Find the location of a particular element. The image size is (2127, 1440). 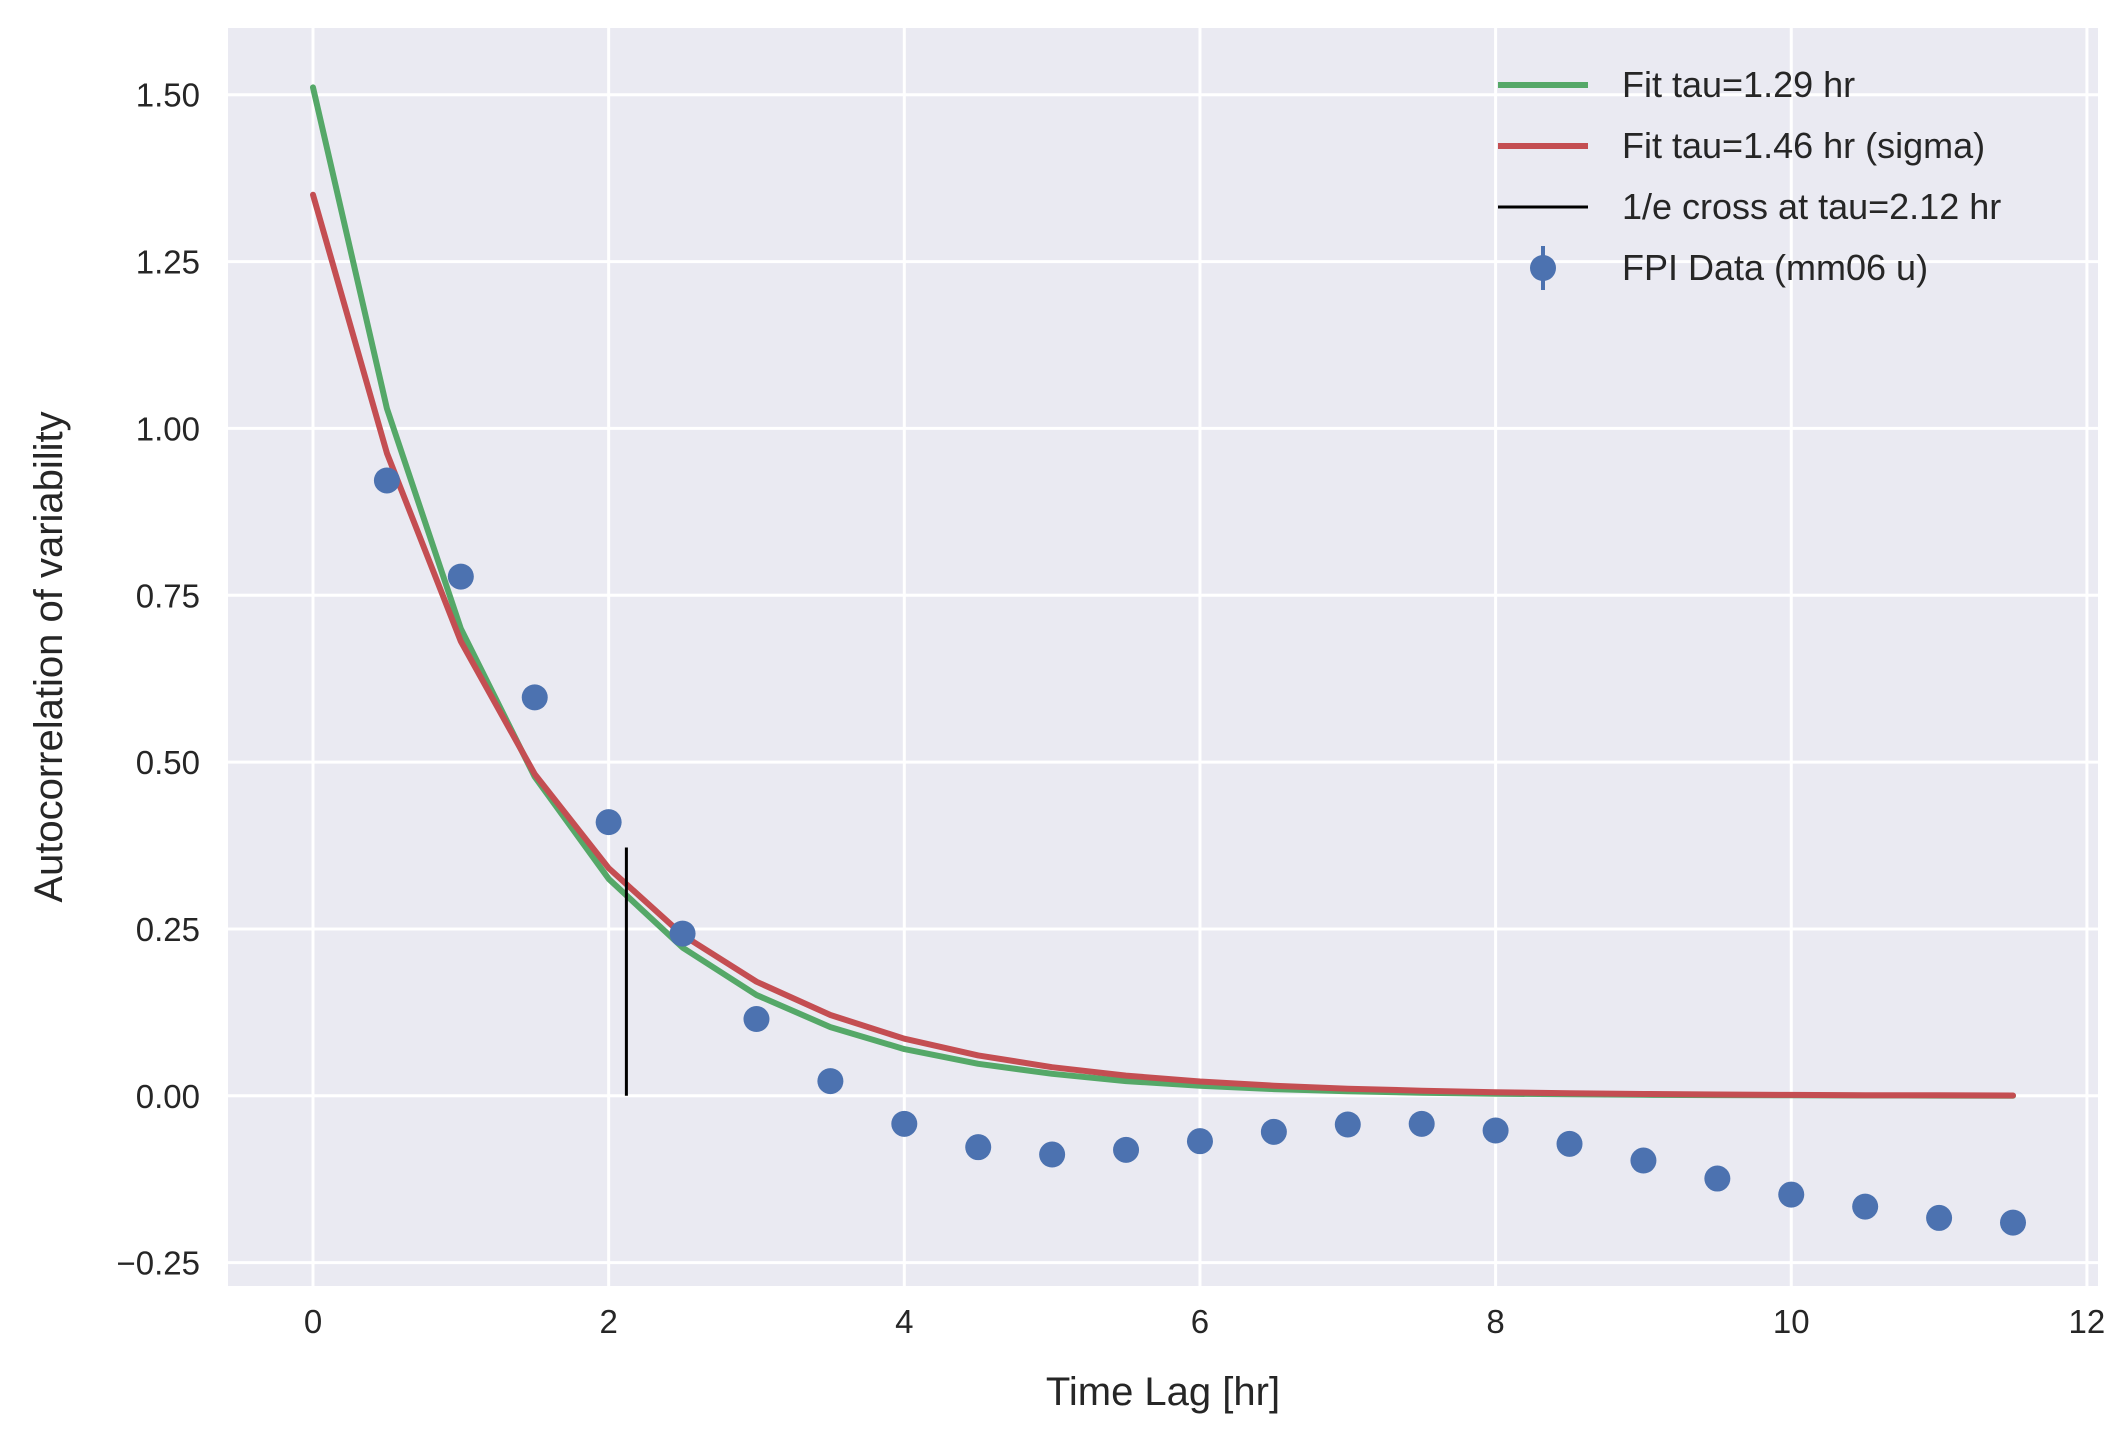

legend-entry: 1/e cross at tau=2.12 hr is located at coordinates (1749, 206).